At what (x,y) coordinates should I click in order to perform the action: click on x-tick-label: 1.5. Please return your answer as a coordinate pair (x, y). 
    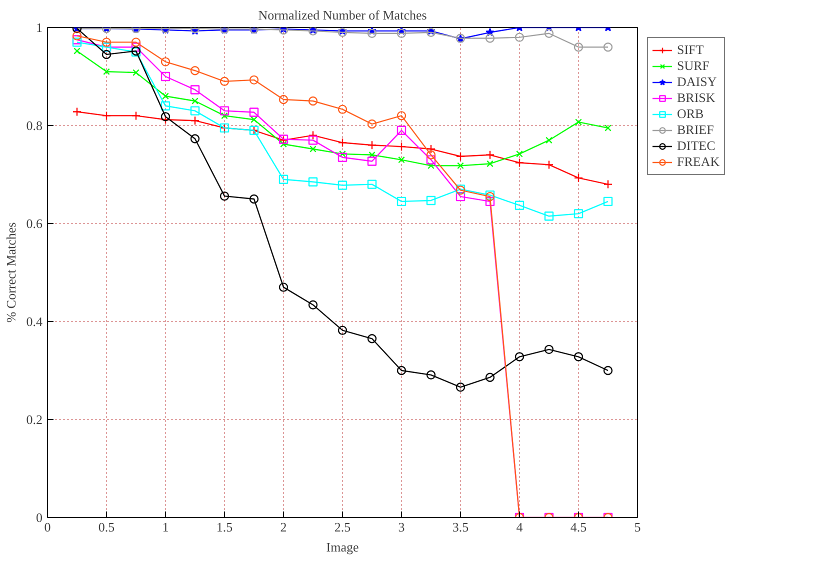
    Looking at the image, I should click on (224, 527).